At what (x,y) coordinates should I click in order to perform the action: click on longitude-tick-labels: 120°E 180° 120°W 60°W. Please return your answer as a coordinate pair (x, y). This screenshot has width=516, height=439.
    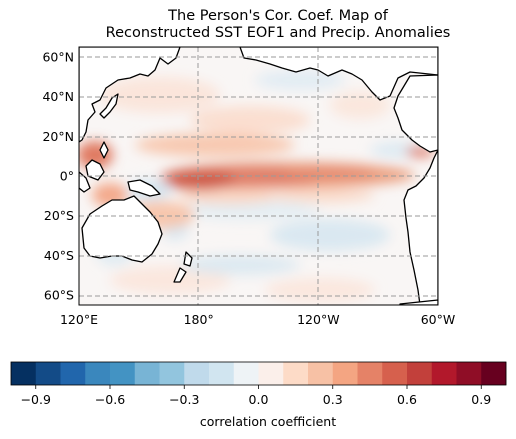
    Looking at the image, I should click on (257, 319).